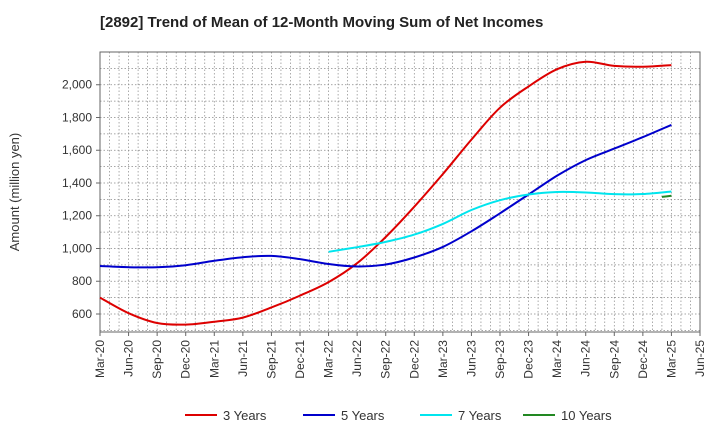 The height and width of the screenshot is (440, 720). I want to click on legend: 3 Years 5 Years 7 Years 10 Years, so click(398, 415).